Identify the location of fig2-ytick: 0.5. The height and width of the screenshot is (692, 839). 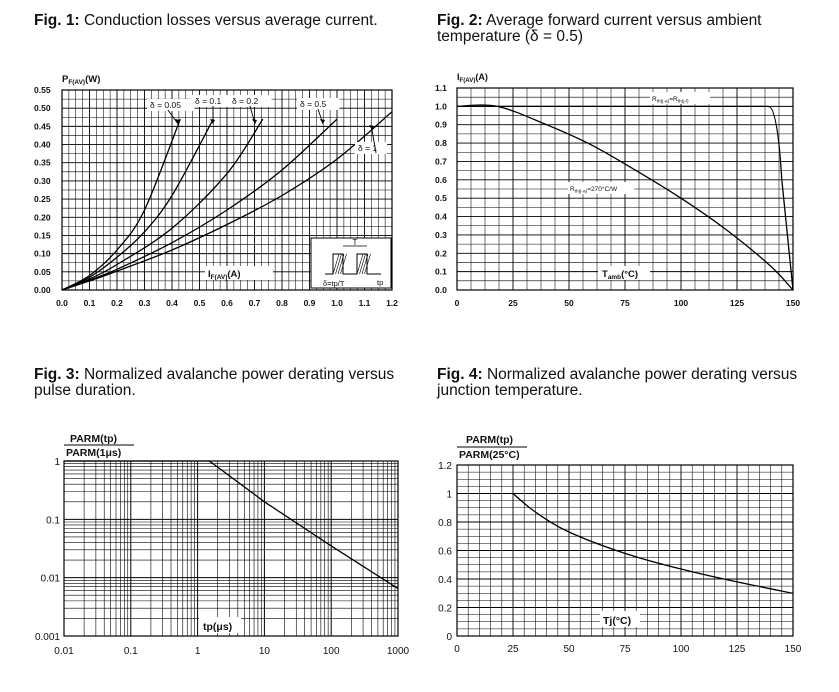
(441, 198).